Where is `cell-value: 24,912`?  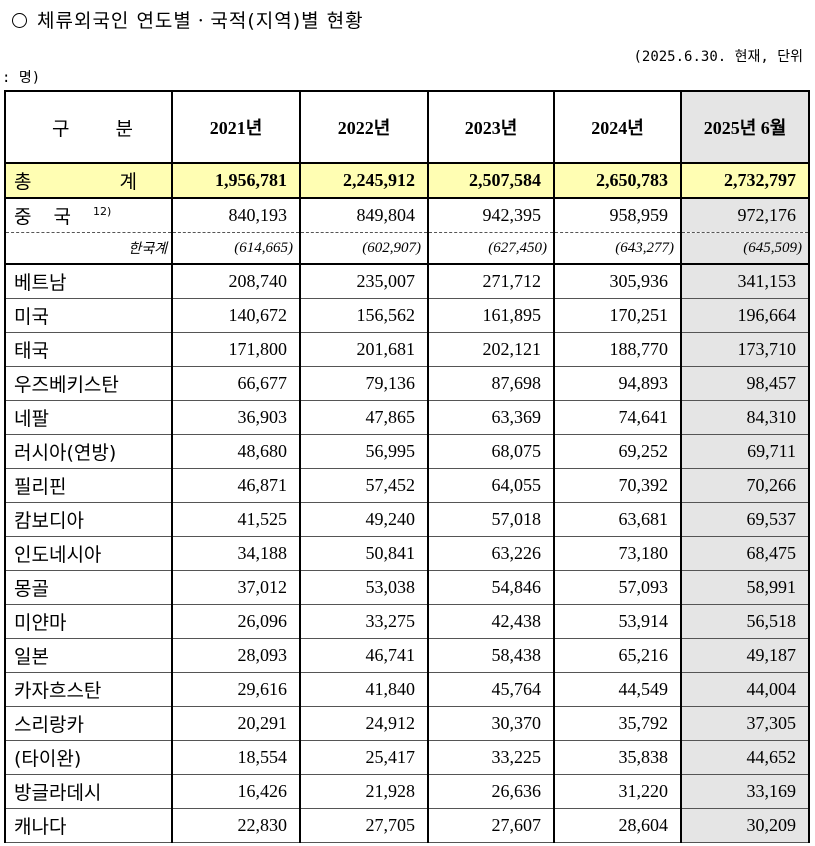 cell-value: 24,912 is located at coordinates (364, 723).